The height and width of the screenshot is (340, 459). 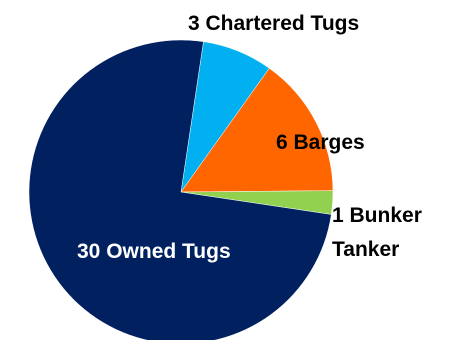 What do you see at coordinates (257, 130) in the screenshot?
I see `slice-barges` at bounding box center [257, 130].